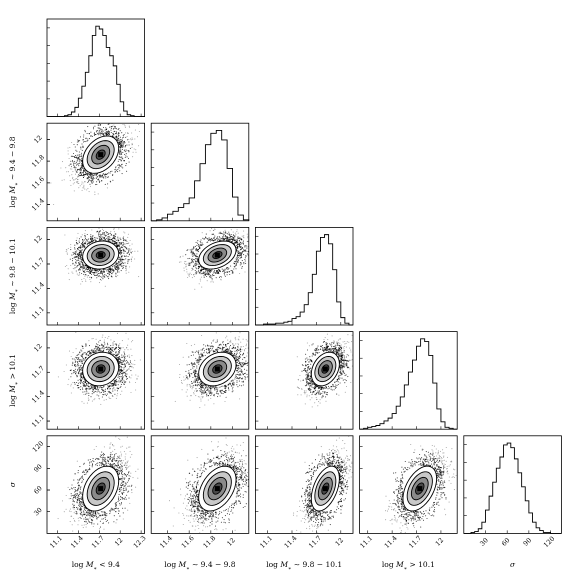 This screenshot has height=581, width=581. Describe the element at coordinates (408, 384) in the screenshot. I see `histogram-m4` at that location.